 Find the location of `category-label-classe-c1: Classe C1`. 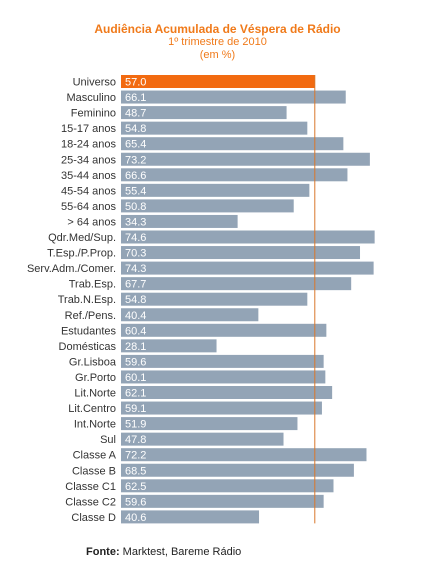

category-label-classe-c1: Classe C1 is located at coordinates (90, 487).